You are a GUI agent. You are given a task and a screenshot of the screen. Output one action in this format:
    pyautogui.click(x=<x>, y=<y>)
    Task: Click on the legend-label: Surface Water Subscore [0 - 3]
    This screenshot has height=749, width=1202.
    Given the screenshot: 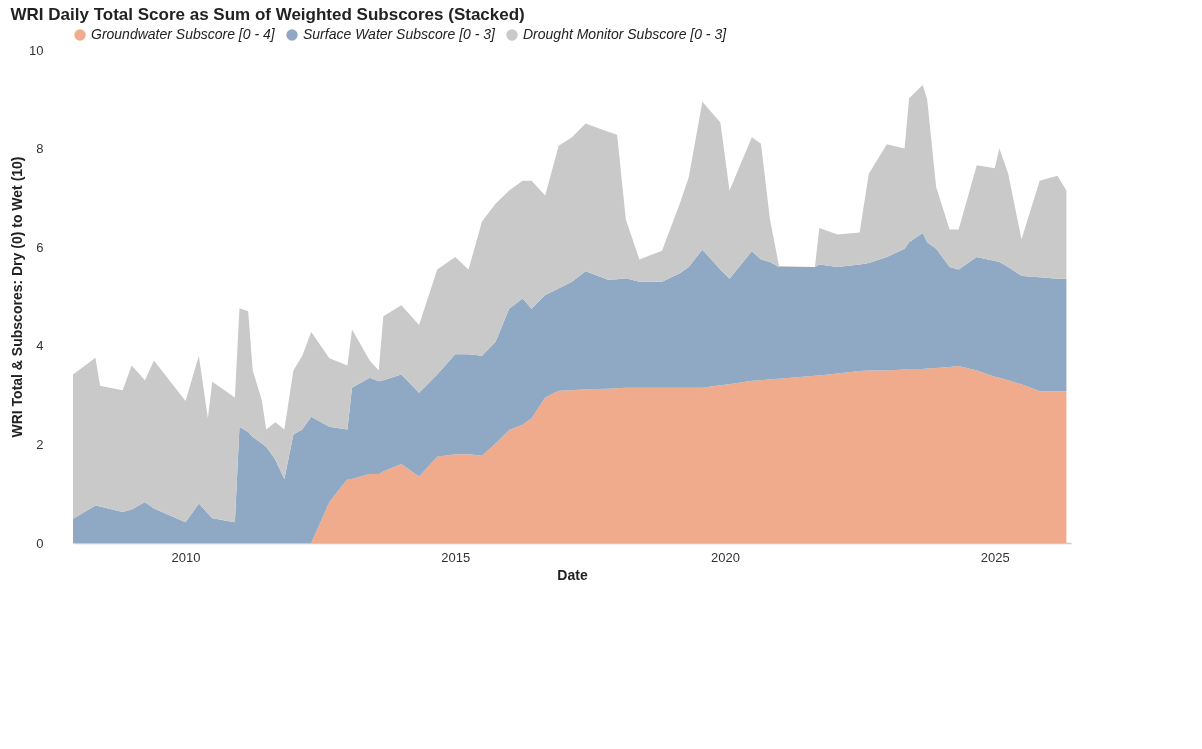 What is the action you would take?
    pyautogui.click(x=400, y=34)
    